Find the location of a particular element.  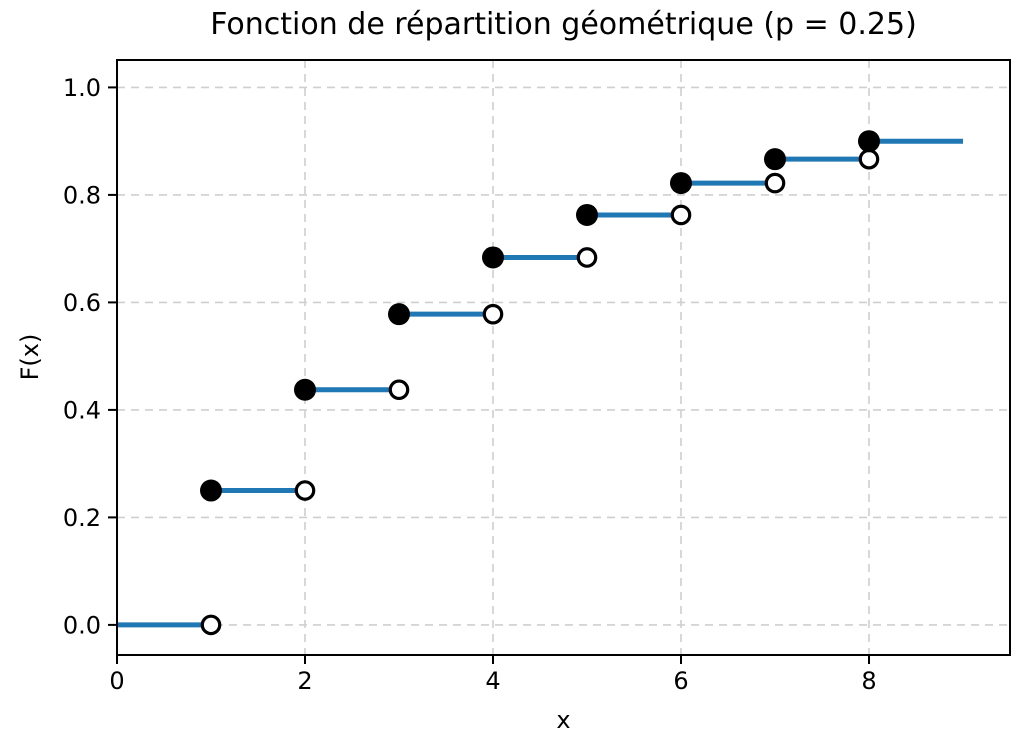

x-tick-label: 6 is located at coordinates (680, 681).